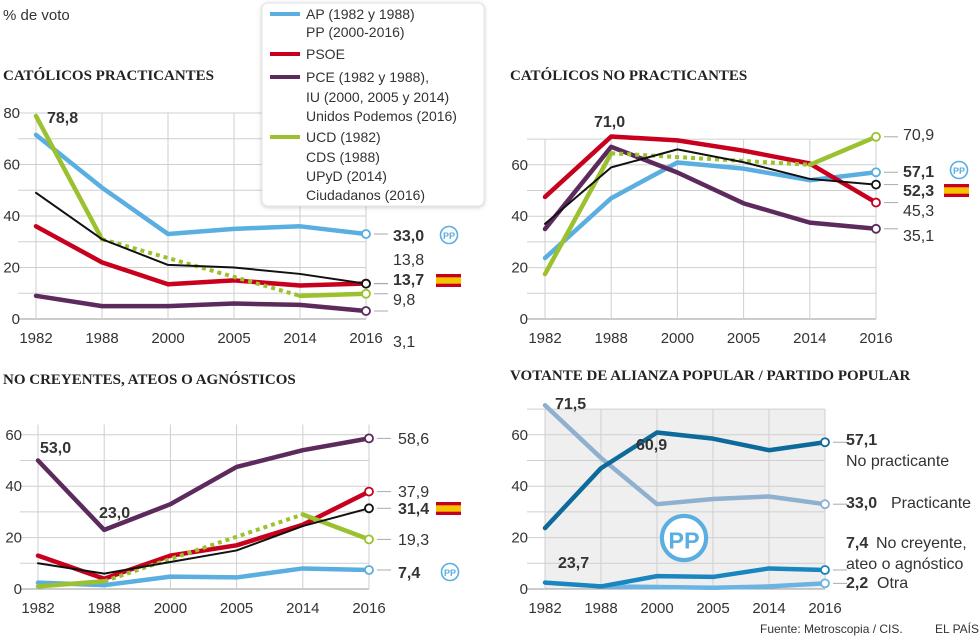 This screenshot has width=980, height=640. Describe the element at coordinates (149, 379) in the screenshot. I see `chart-title-no-creyentes: NO CREYENTES, ATEOS O AGNÓSTICOS` at that location.